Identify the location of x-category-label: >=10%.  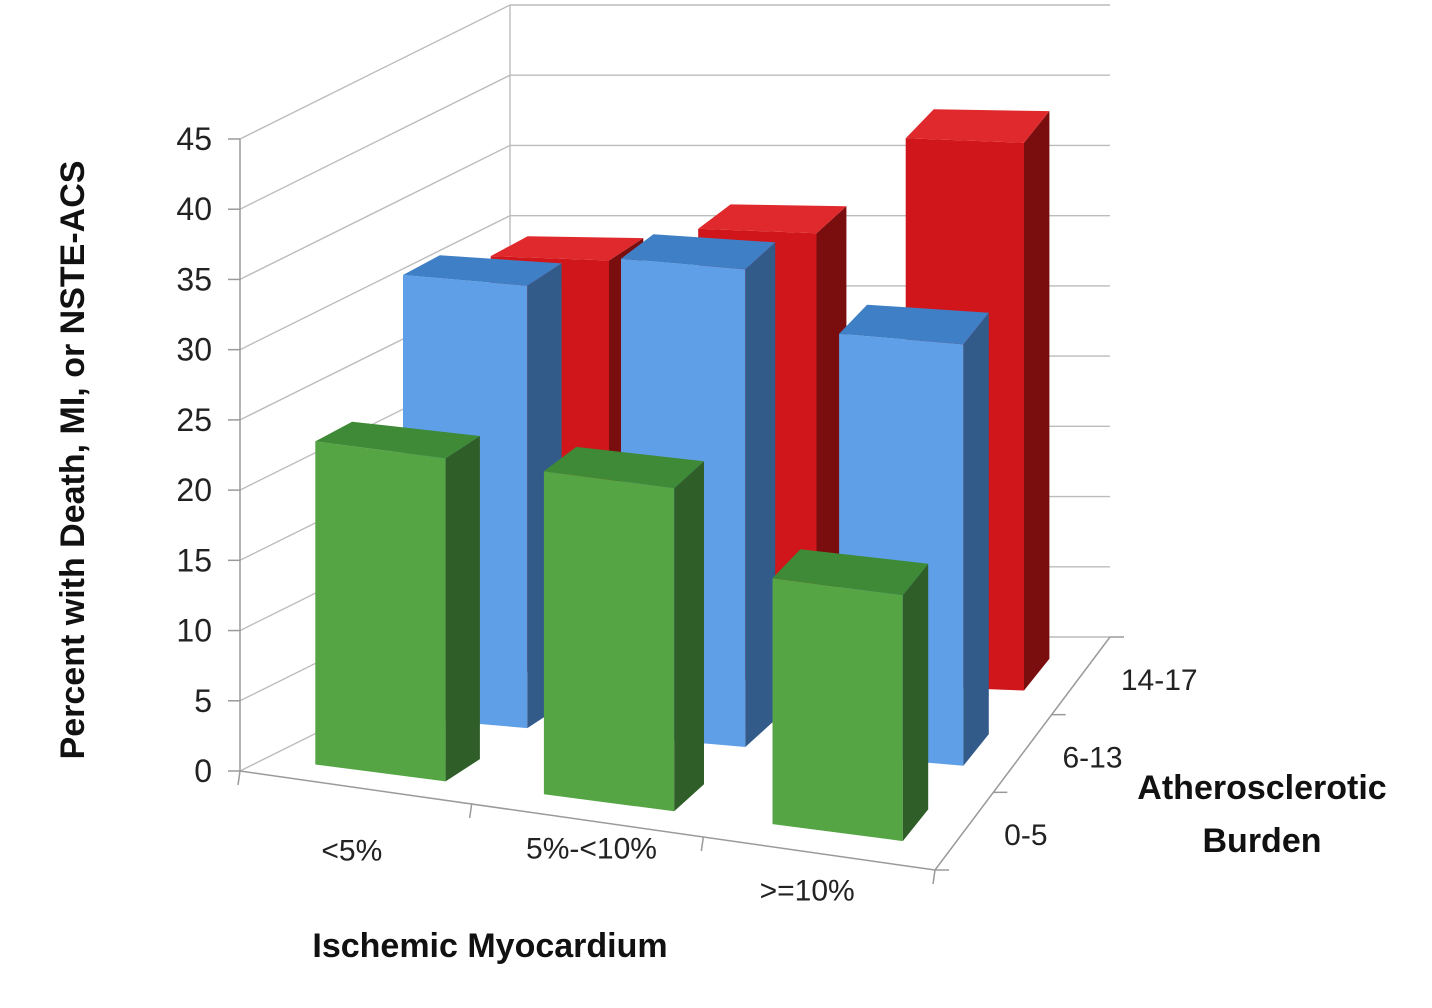
(807, 891).